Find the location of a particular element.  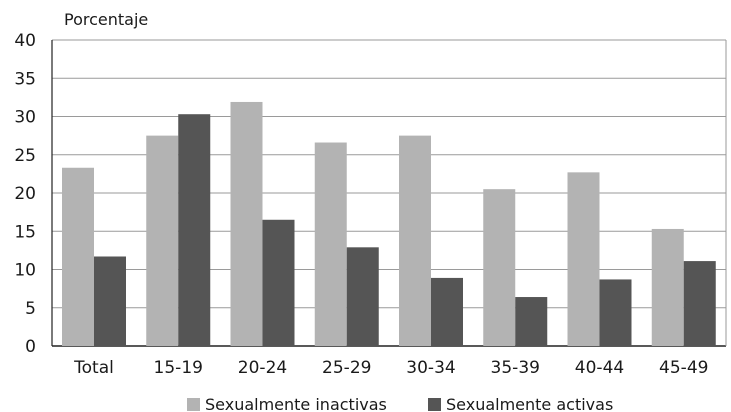

y-tick-label: 30 is located at coordinates (25, 118).